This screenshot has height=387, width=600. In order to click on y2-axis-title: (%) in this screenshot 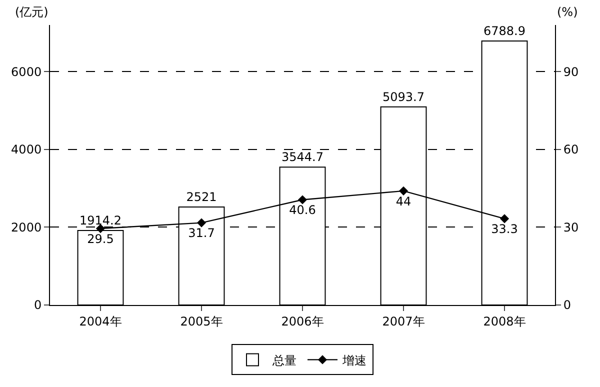, I will do `click(567, 12)`.